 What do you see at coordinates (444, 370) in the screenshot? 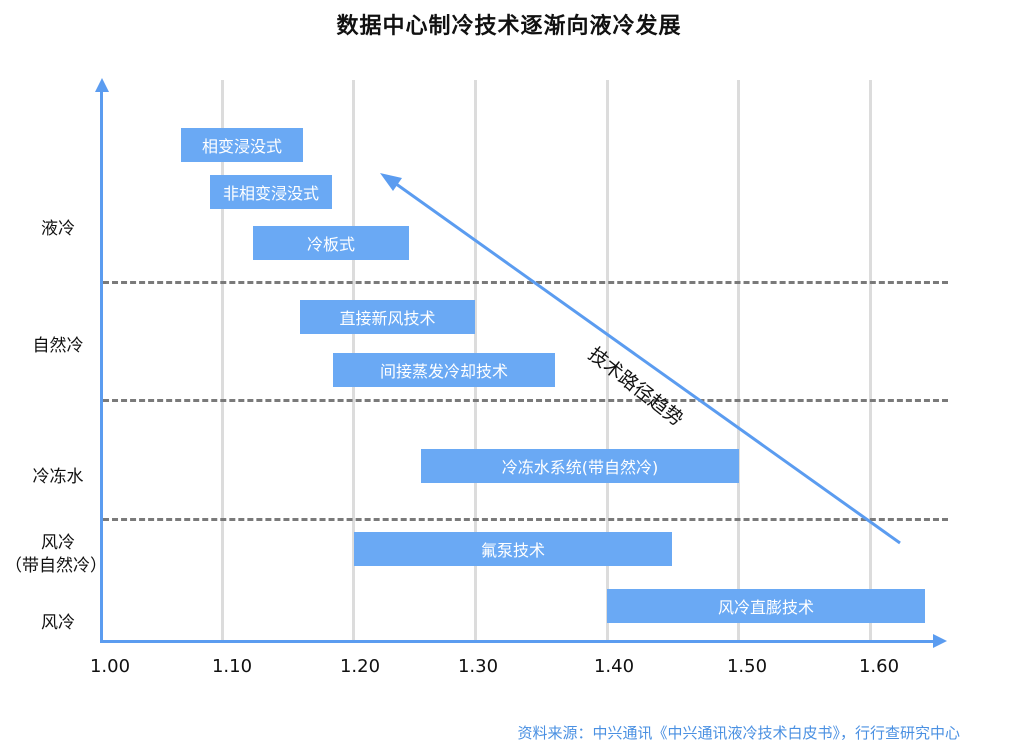
I see `bar-indirect-evaporative: 间接蒸发冷却技术` at bounding box center [444, 370].